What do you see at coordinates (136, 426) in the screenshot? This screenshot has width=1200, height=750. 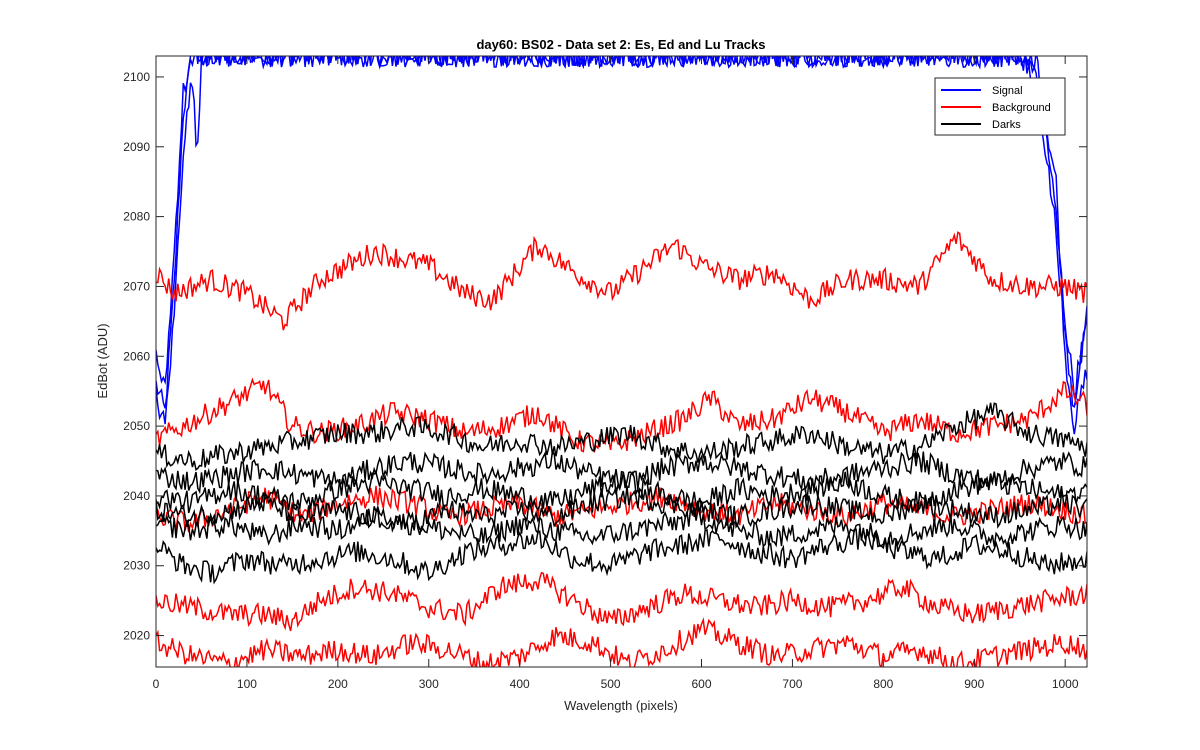 I see `y-tick-label: 2050` at bounding box center [136, 426].